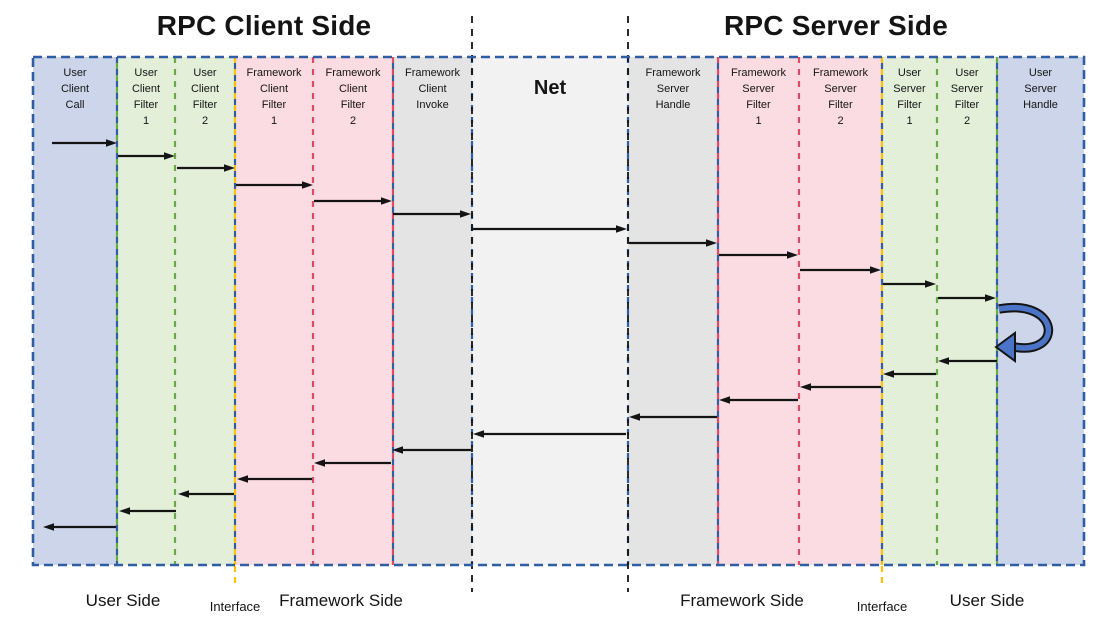 This screenshot has width=1117, height=636. What do you see at coordinates (353, 311) in the screenshot?
I see `lane-framework-client-filter-2: Framework Client Filter 2` at bounding box center [353, 311].